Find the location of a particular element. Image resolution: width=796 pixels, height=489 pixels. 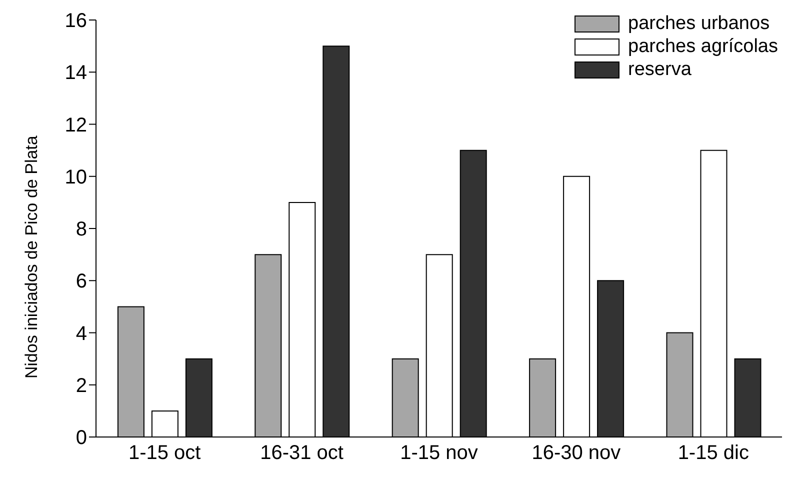

y-axis-title: Nidos iniciados de Pico de Plata is located at coordinates (32, 256).